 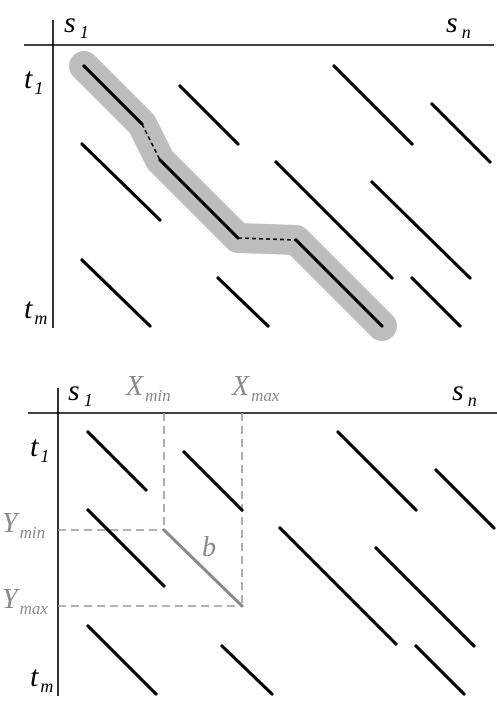 I want to click on path-connector, so click(x=267, y=239).